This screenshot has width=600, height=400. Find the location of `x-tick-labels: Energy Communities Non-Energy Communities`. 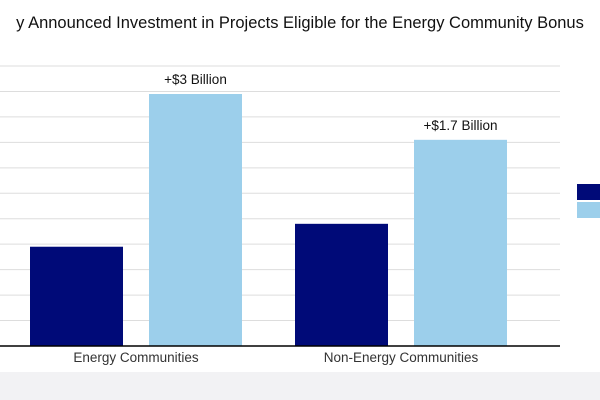

x-tick-labels: Energy Communities Non-Energy Communities is located at coordinates (275, 357).